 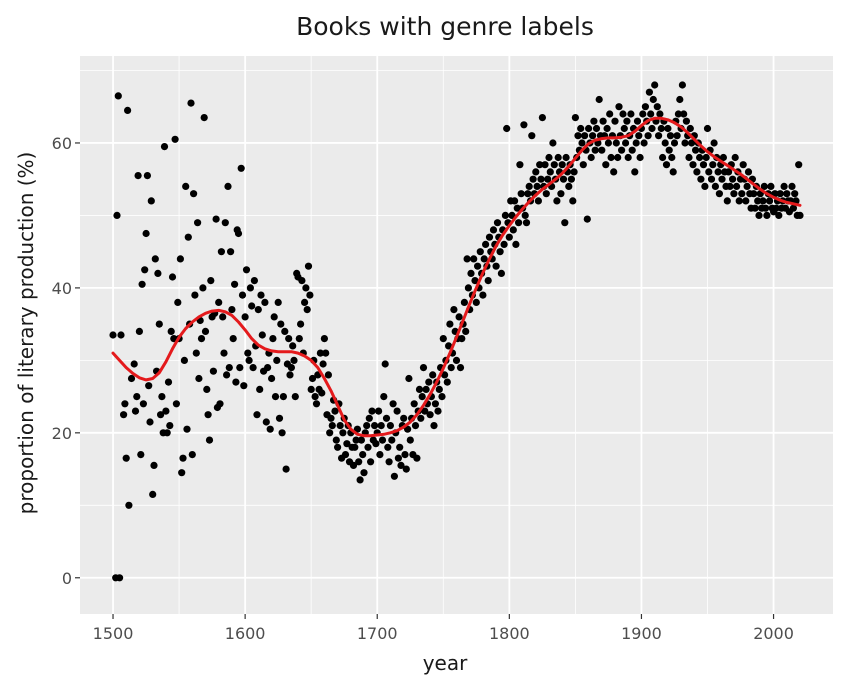 I want to click on x-tick-label: 1800, so click(x=509, y=633).